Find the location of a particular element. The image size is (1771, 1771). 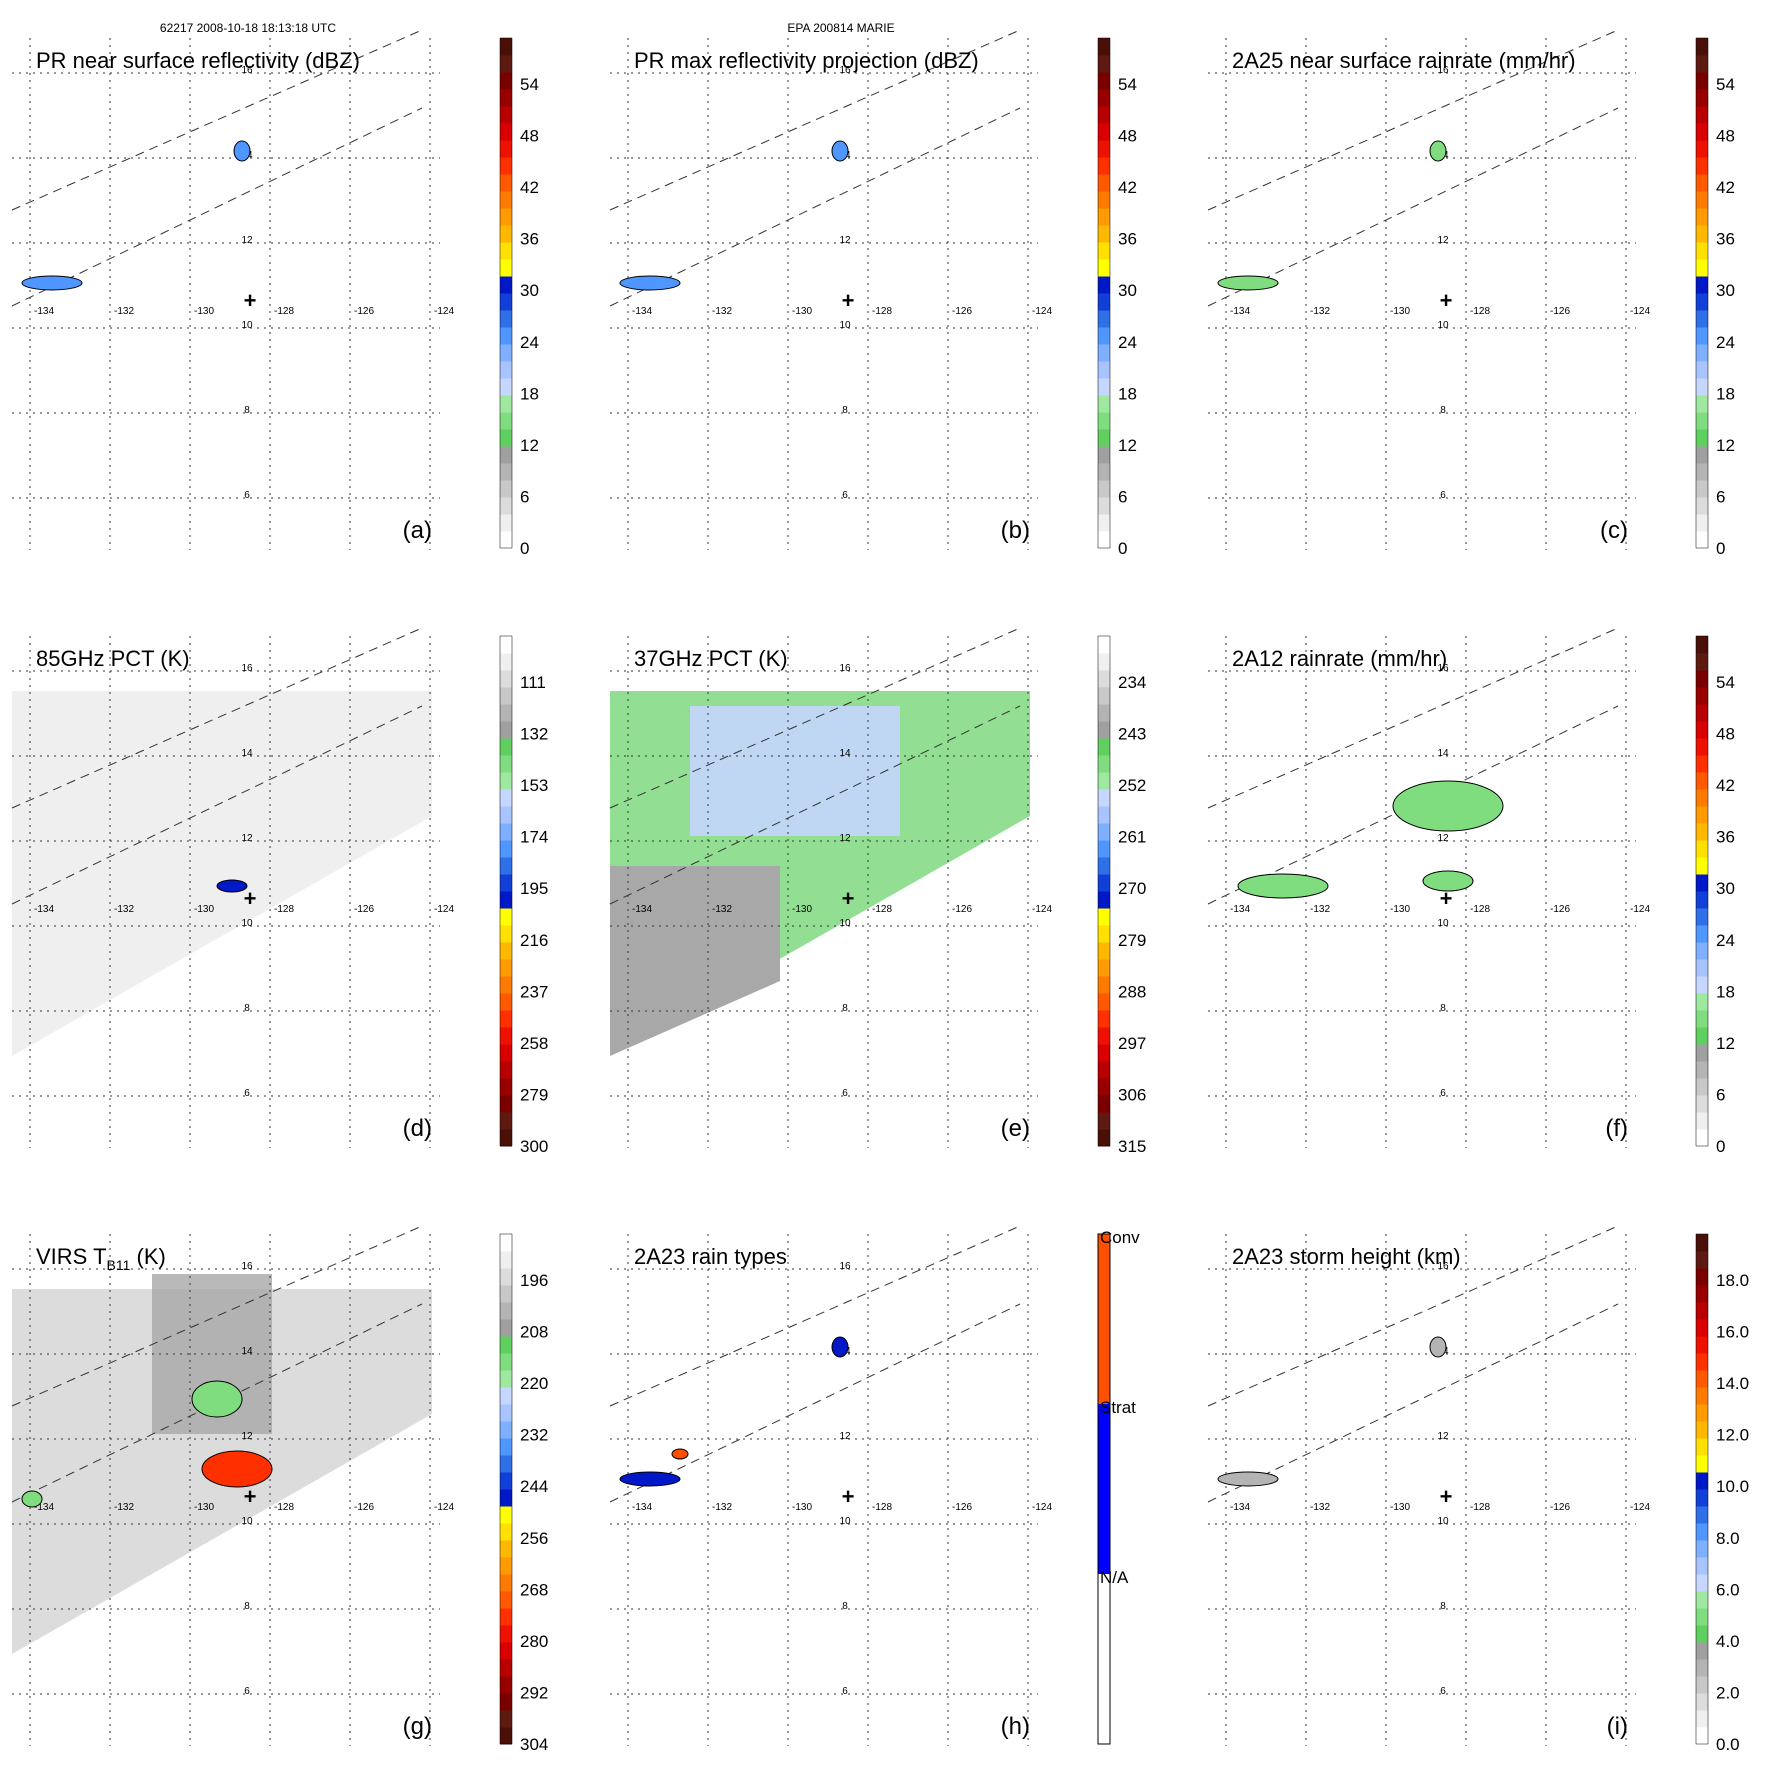

colorbar-tick-label: 232 is located at coordinates (534, 1435).